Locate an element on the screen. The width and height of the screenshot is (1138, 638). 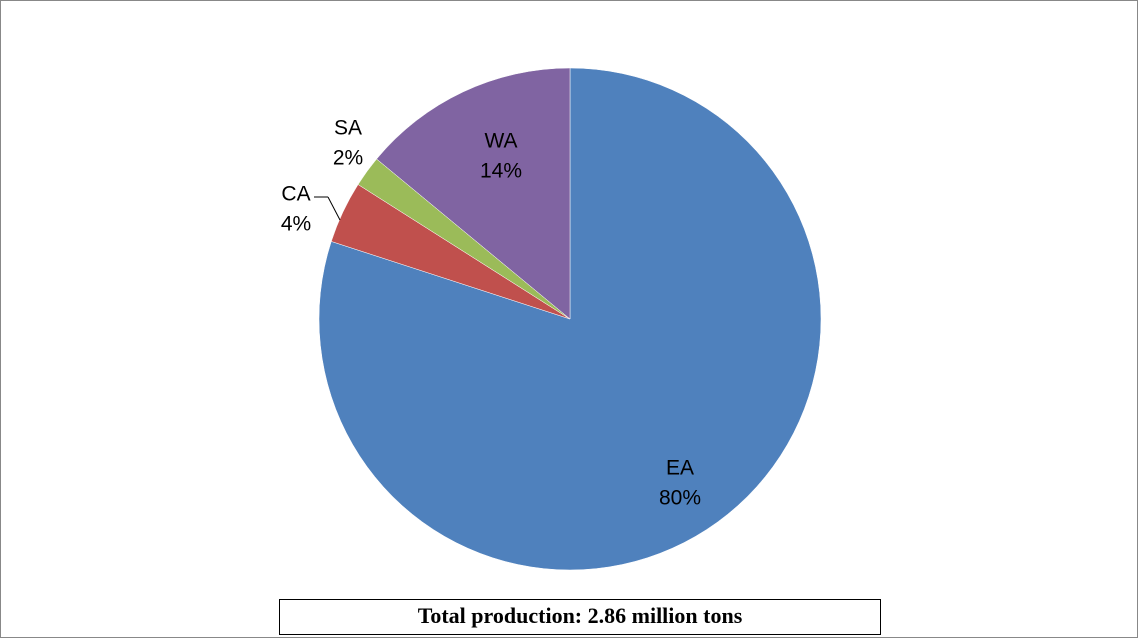
slice-category-label: EA is located at coordinates (680, 468).